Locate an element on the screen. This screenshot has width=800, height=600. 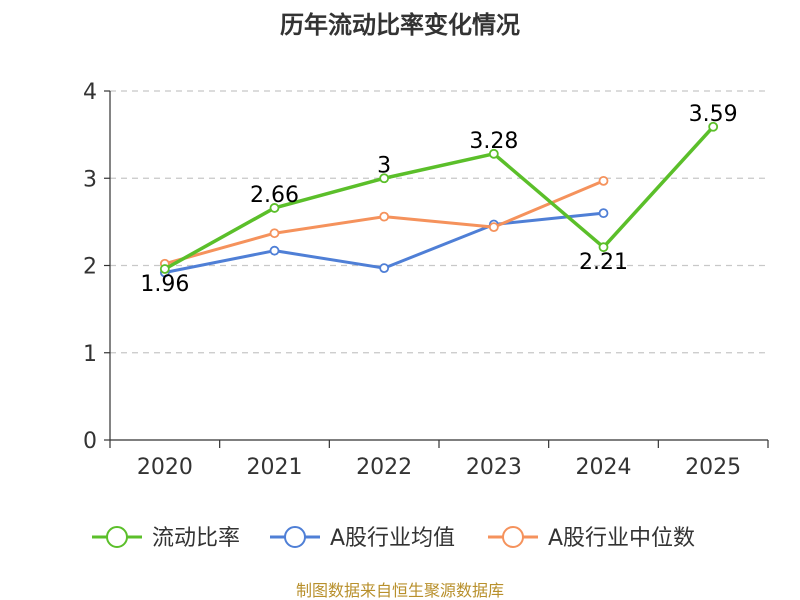
data-label: 2.21 is located at coordinates (603, 262).